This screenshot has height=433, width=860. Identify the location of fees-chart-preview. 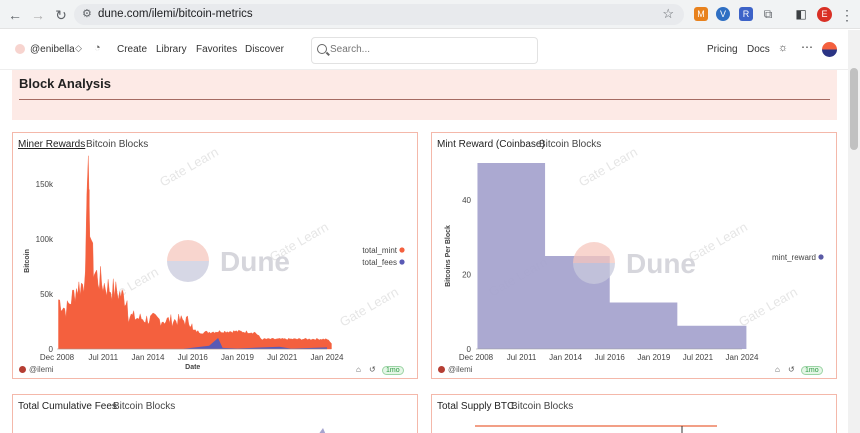
(322, 430).